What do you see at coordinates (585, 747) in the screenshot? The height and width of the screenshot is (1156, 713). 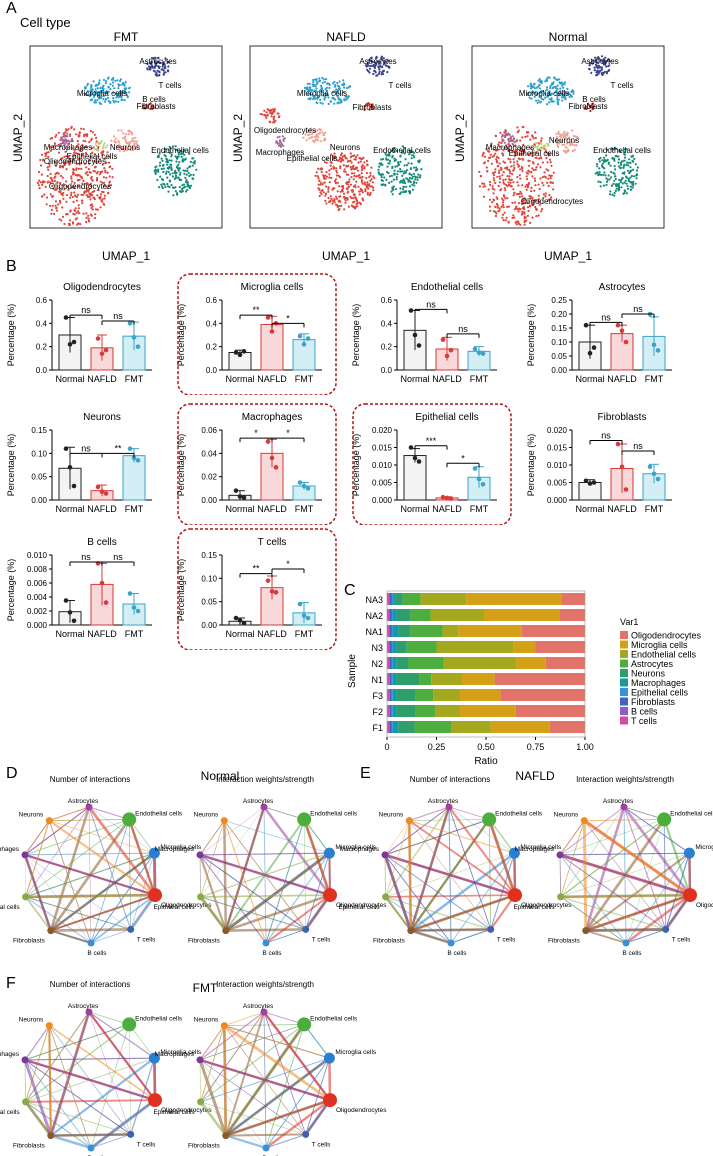 I see `x-tick-label: 1.00` at bounding box center [585, 747].